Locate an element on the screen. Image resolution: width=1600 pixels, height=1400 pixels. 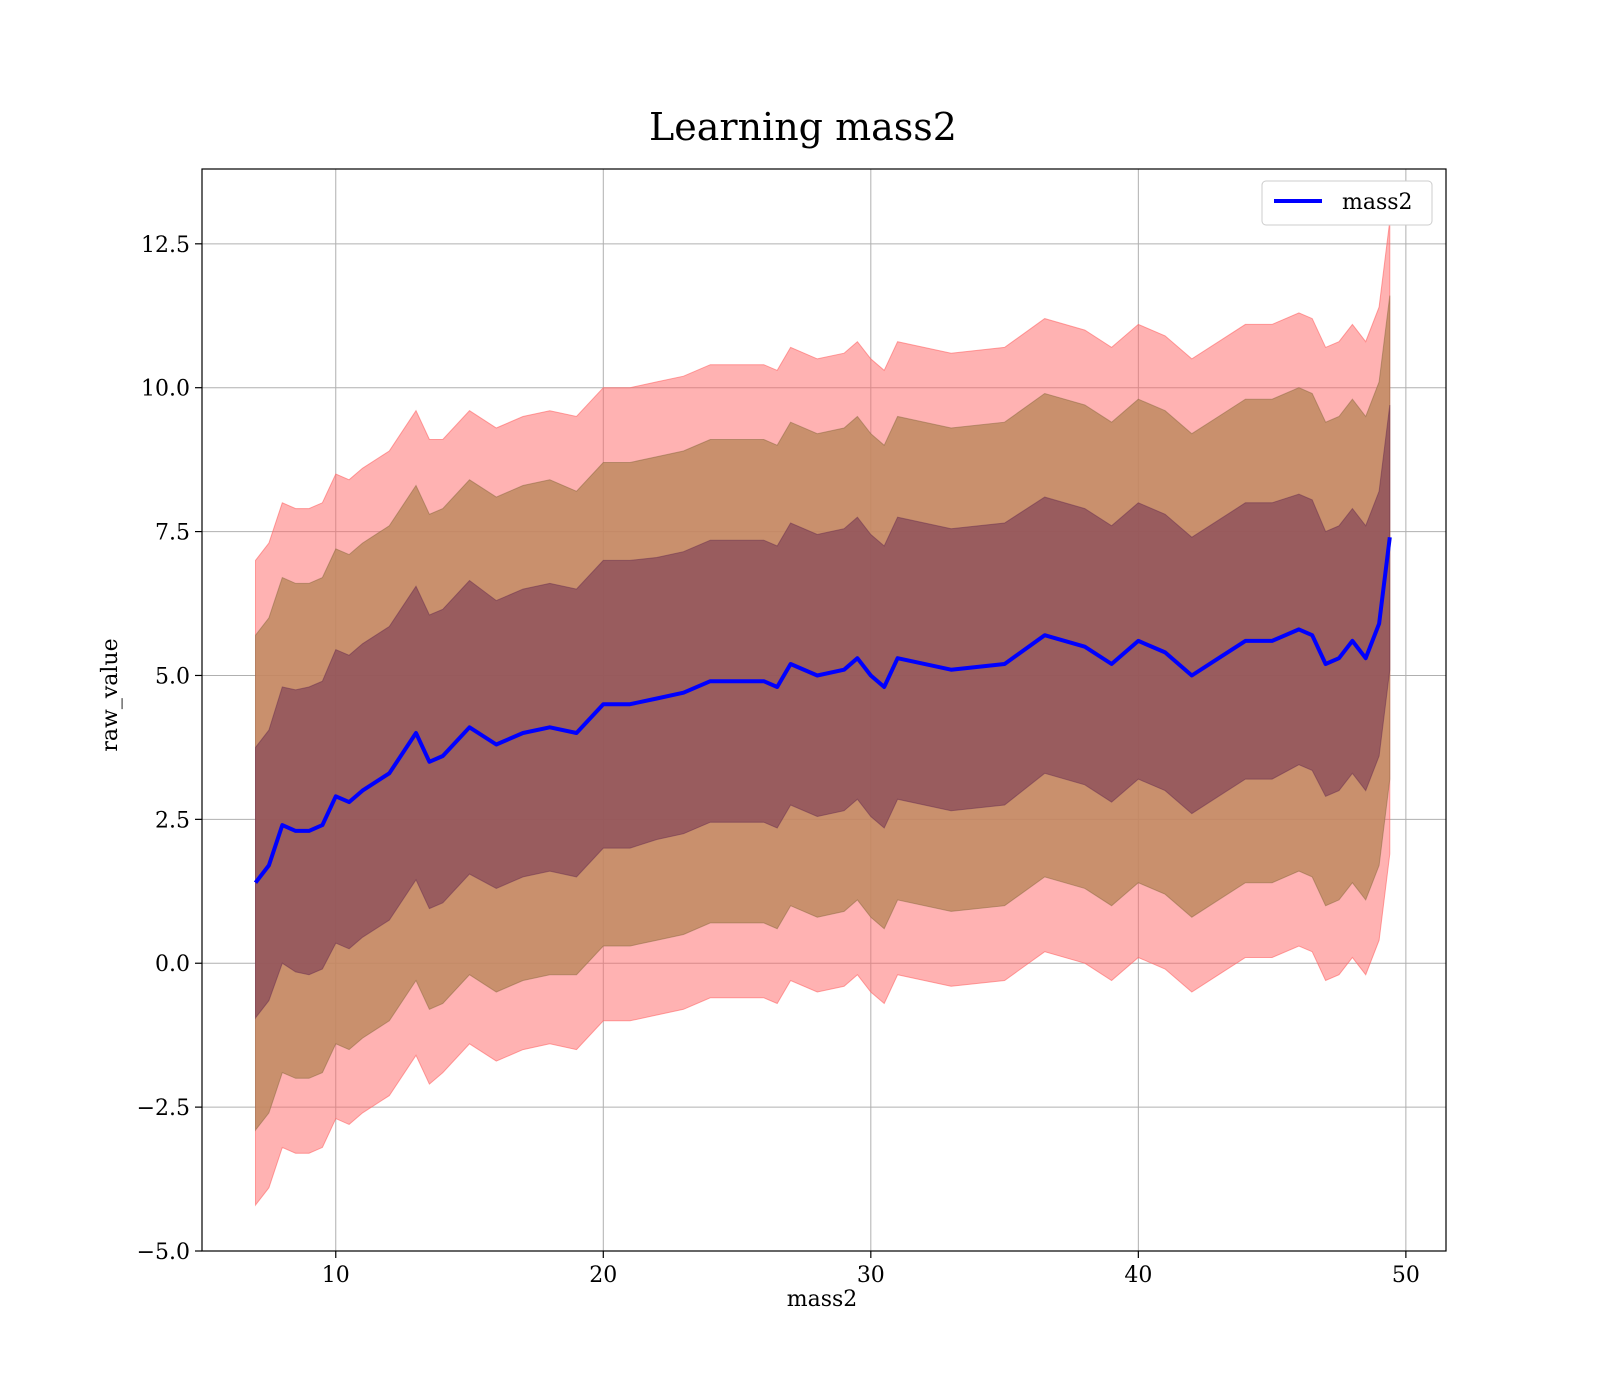
chart-title: Learning mass2 is located at coordinates (803, 127).